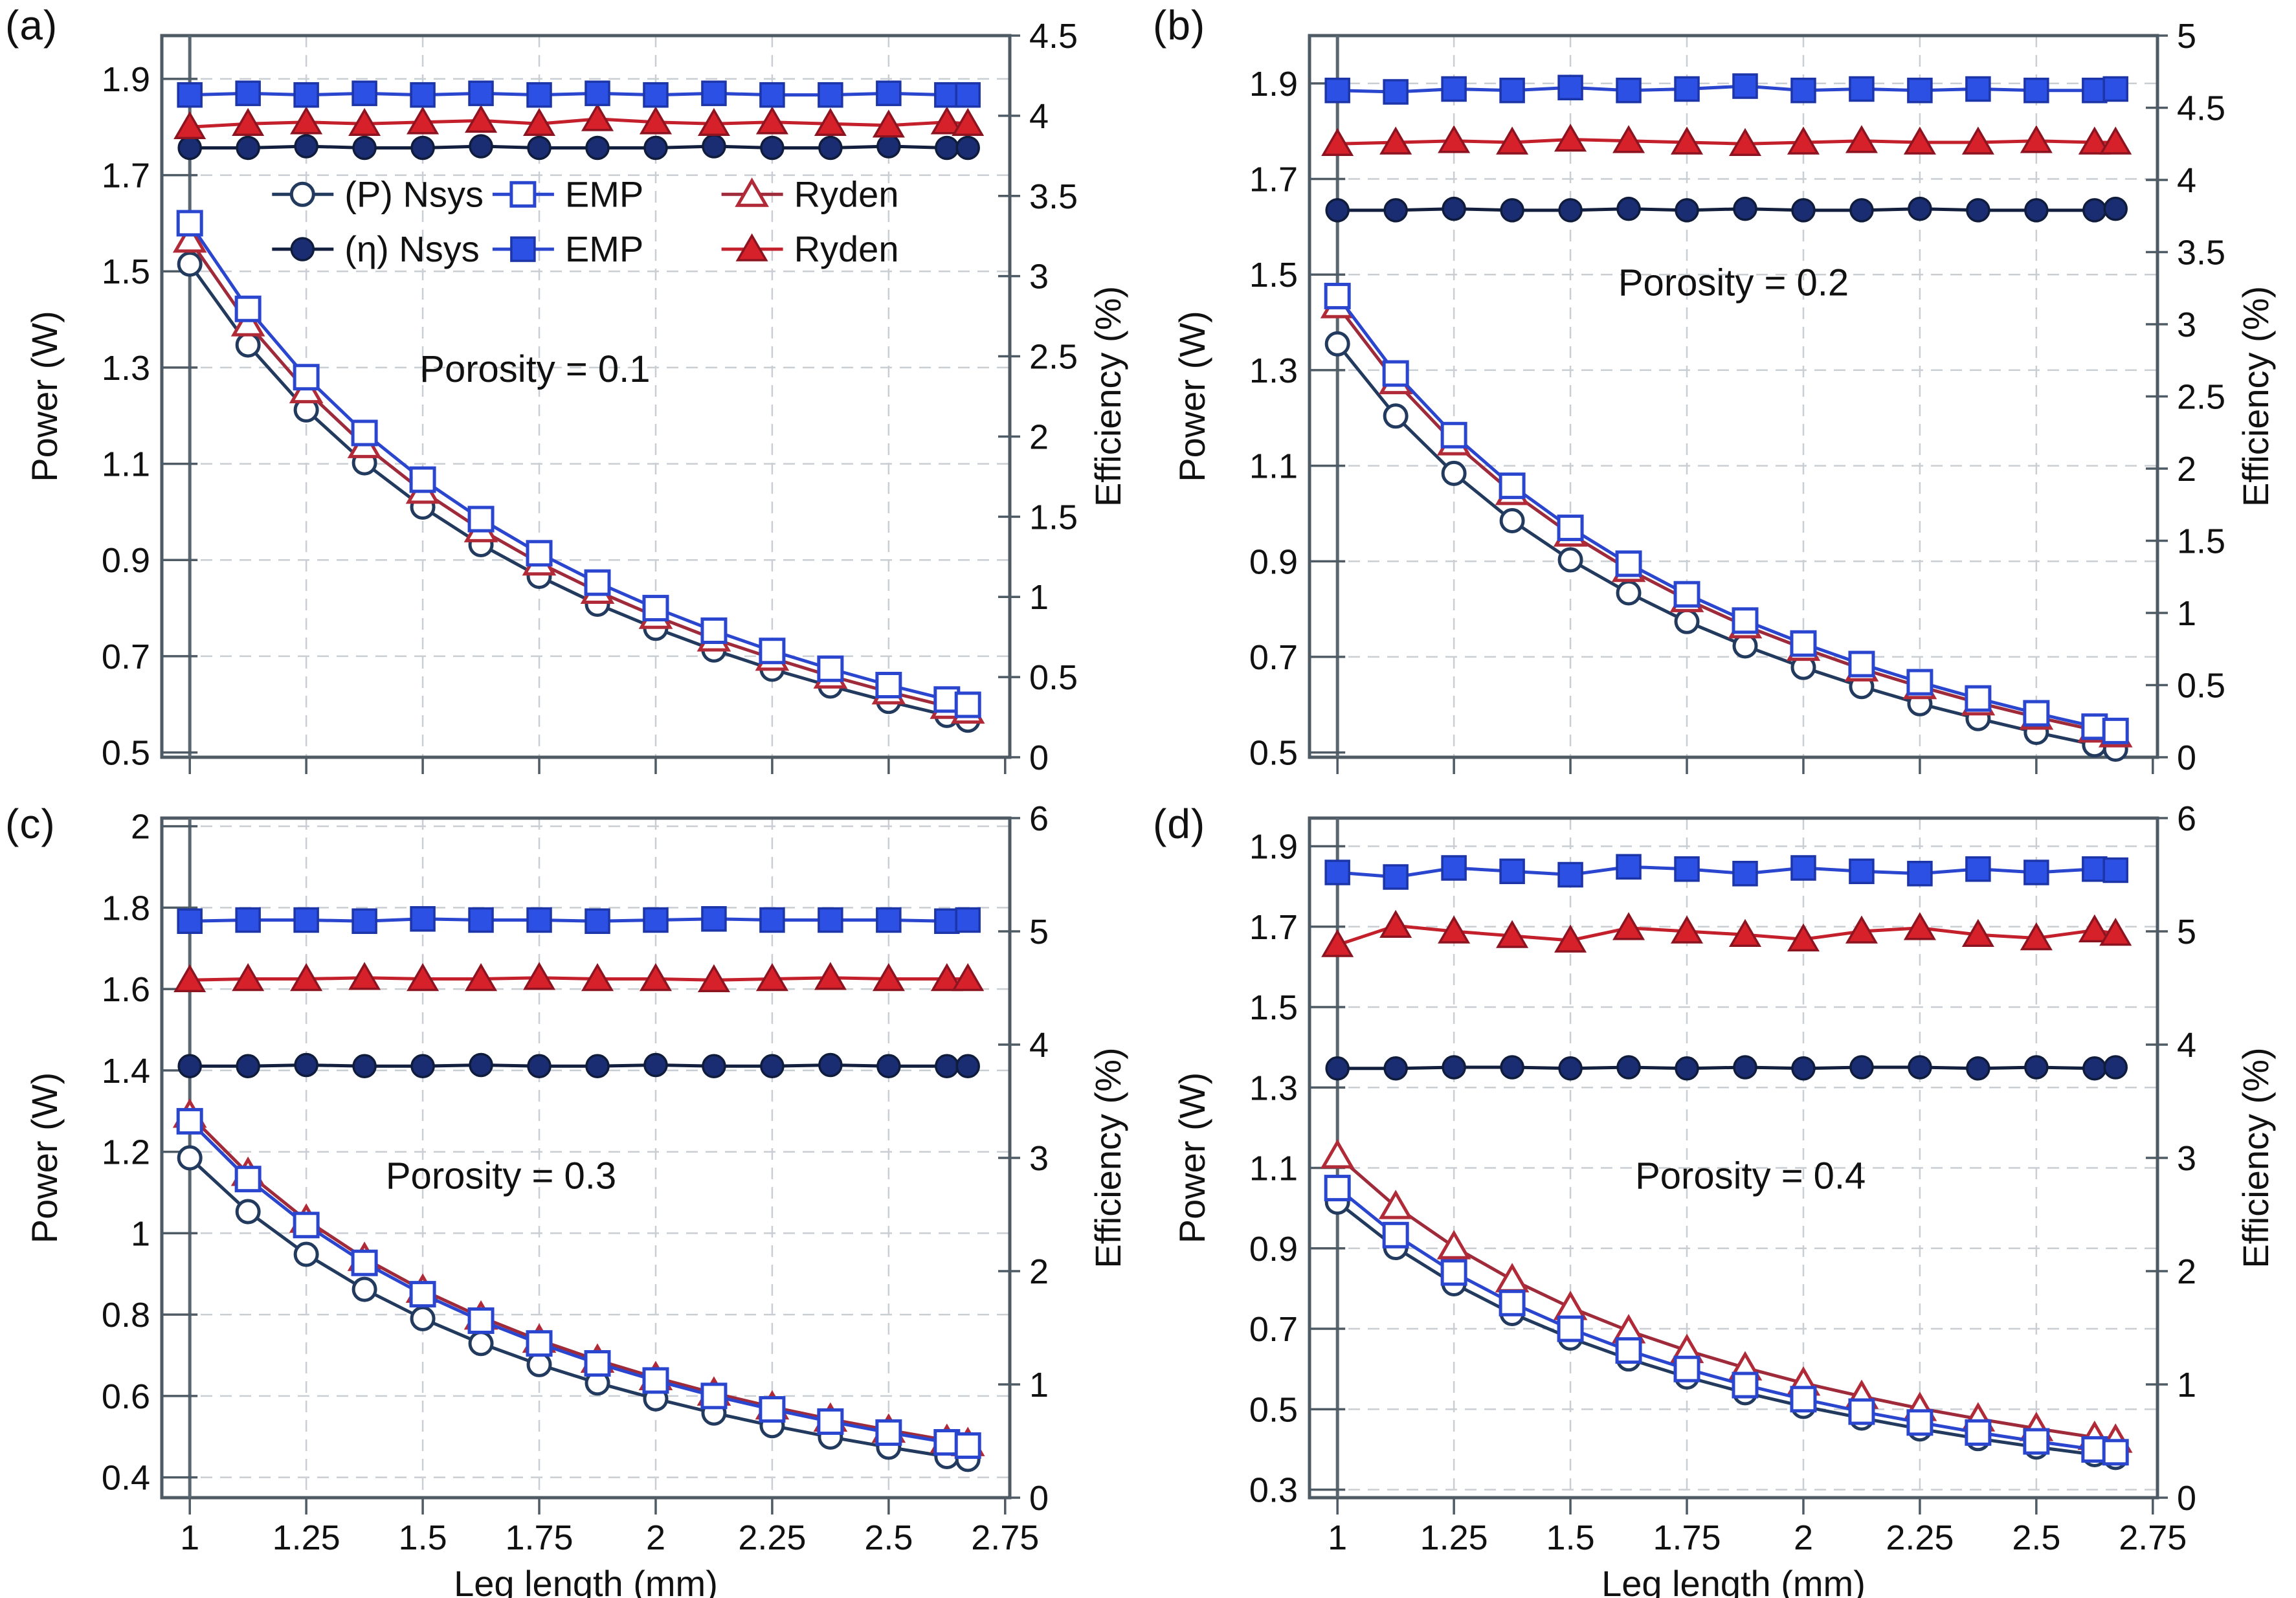  Describe the element at coordinates (1571, 1537) in the screenshot. I see `x-tick-label: 1.5` at that location.